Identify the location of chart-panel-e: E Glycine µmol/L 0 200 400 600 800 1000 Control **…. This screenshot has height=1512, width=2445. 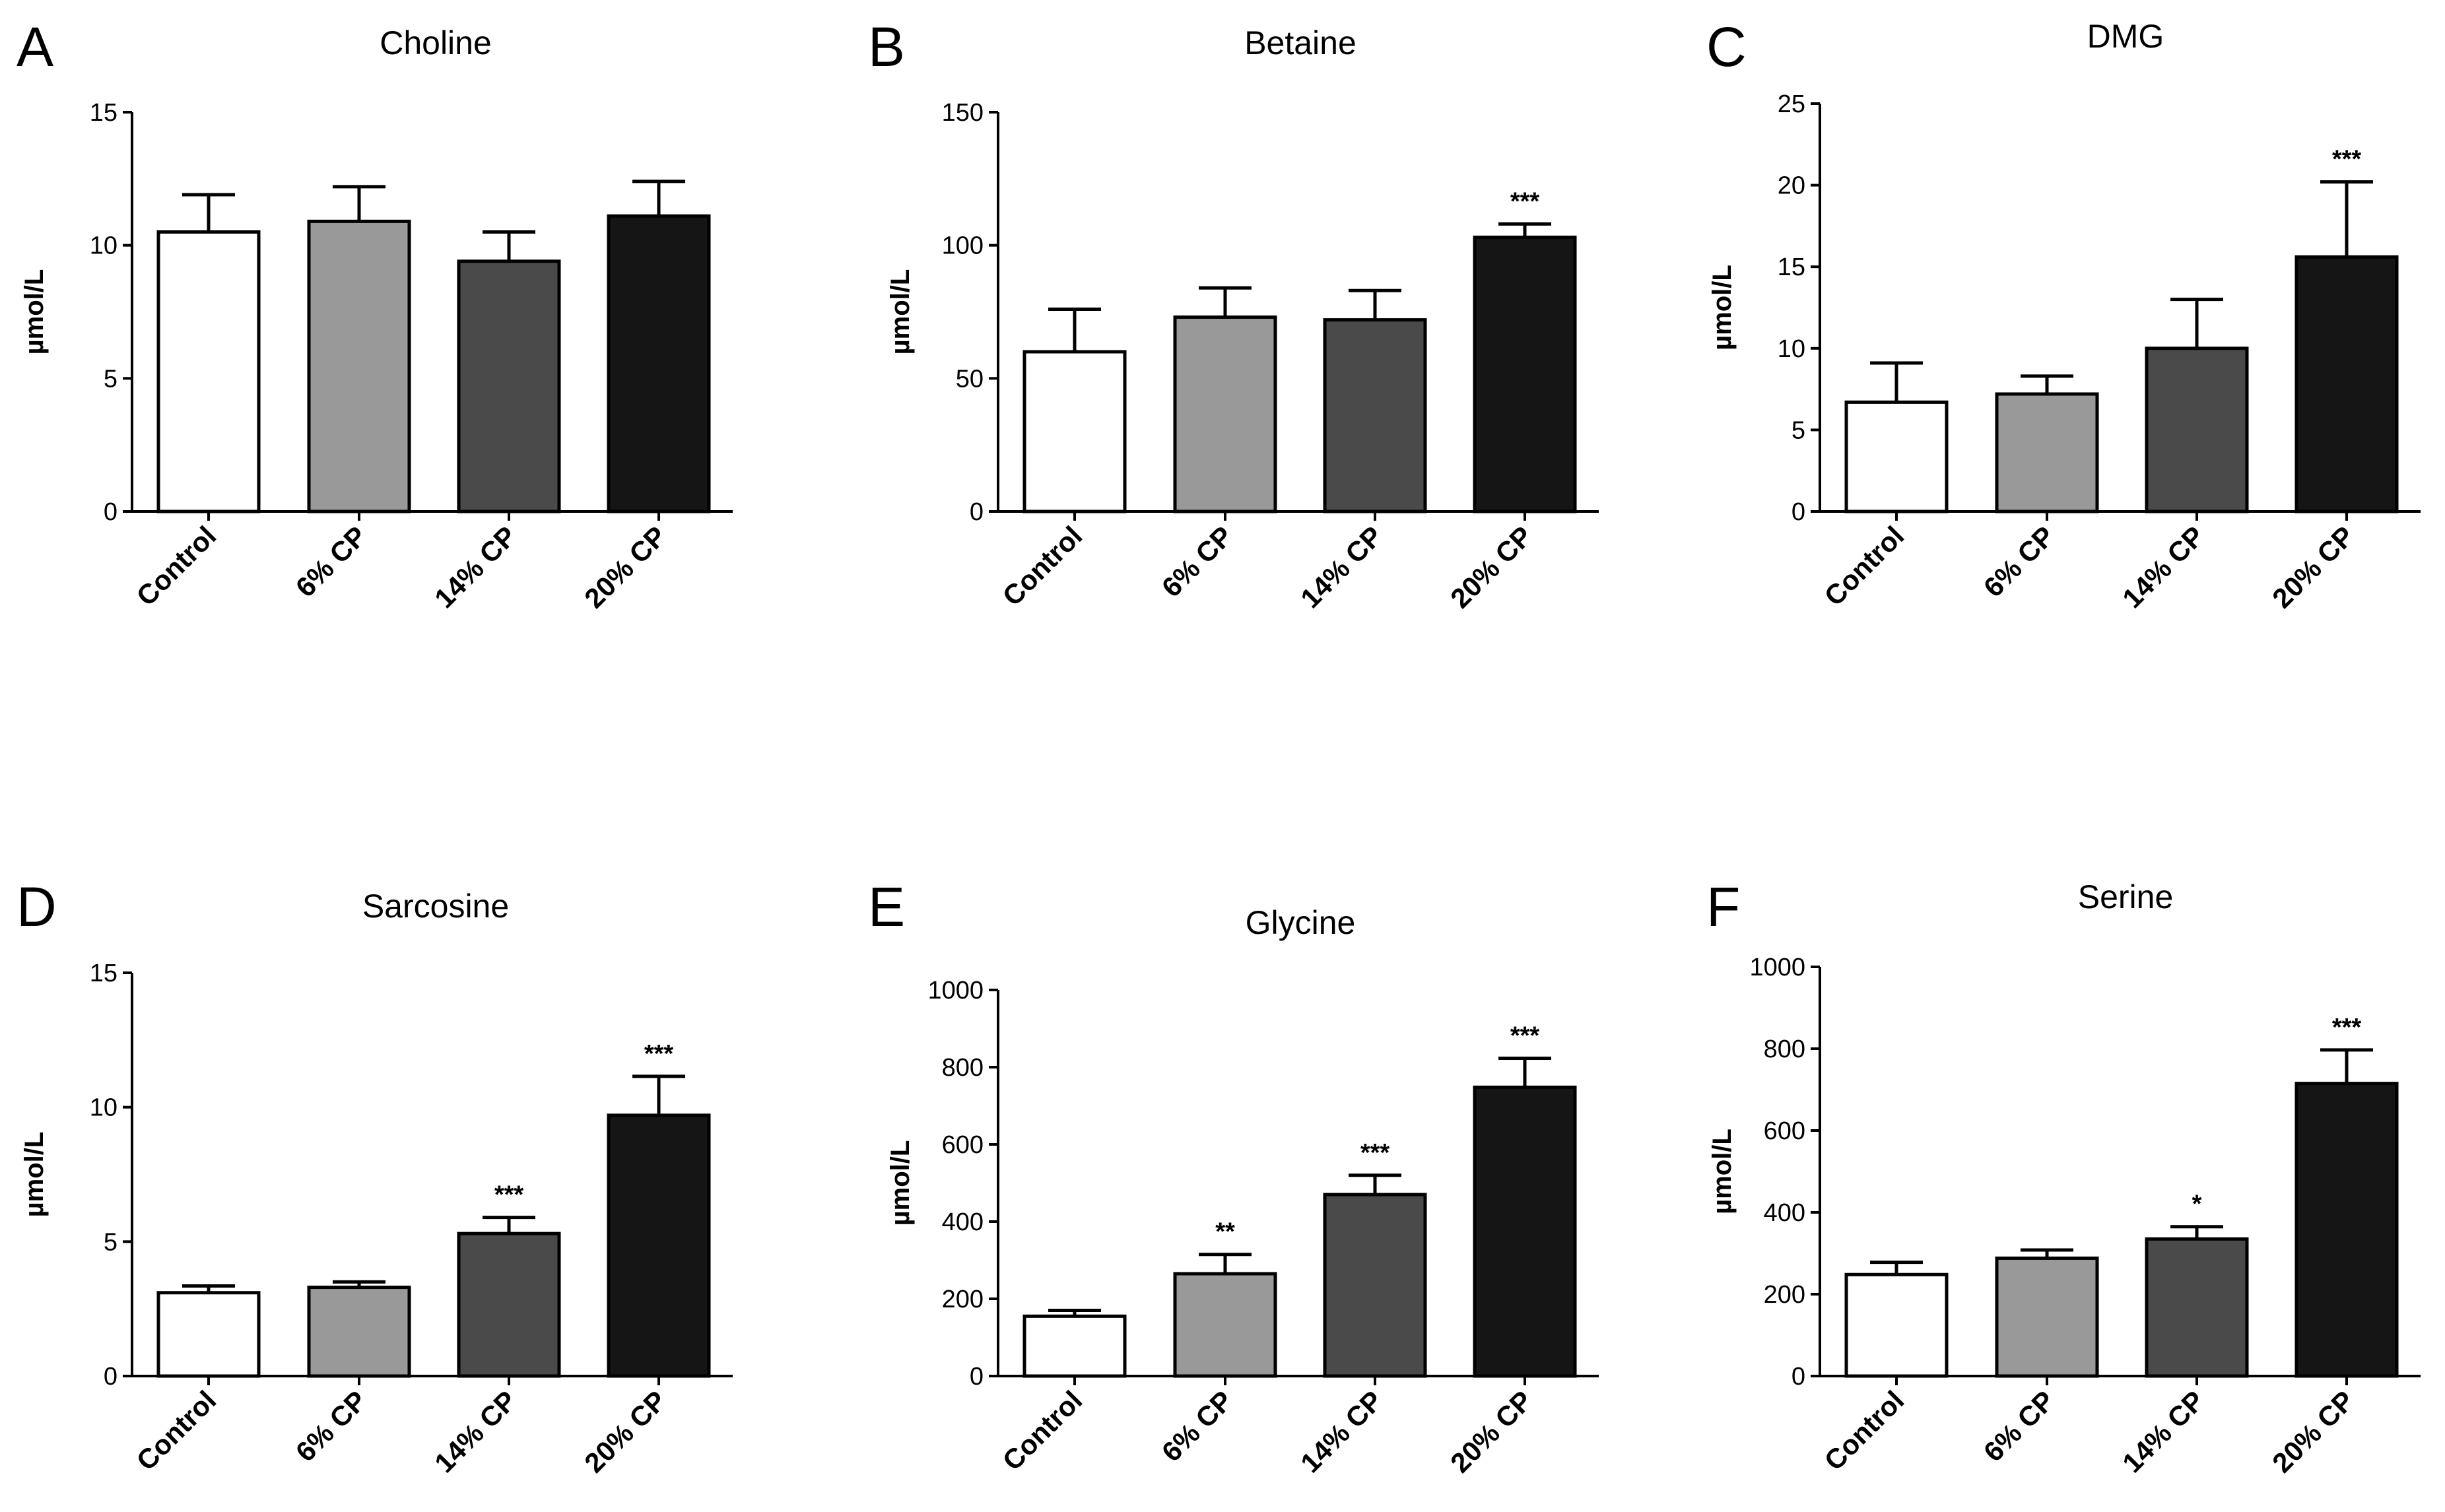
(1233, 1177).